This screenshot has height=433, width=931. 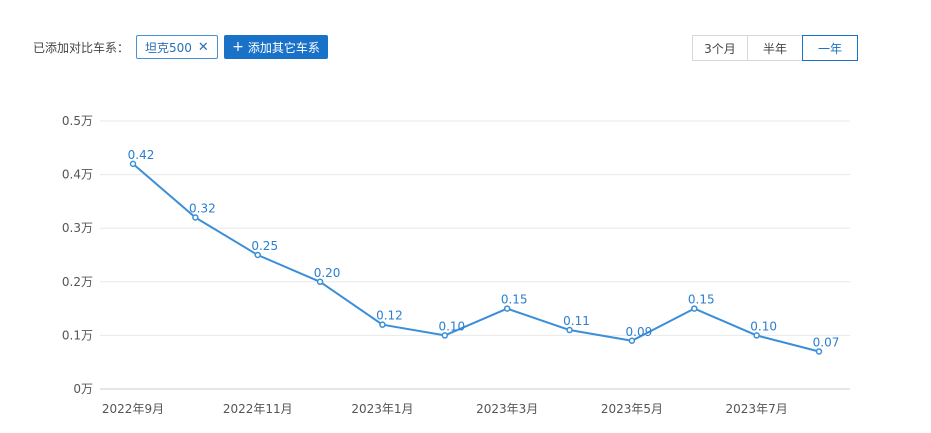 What do you see at coordinates (327, 273) in the screenshot?
I see `data-label: 0.20` at bounding box center [327, 273].